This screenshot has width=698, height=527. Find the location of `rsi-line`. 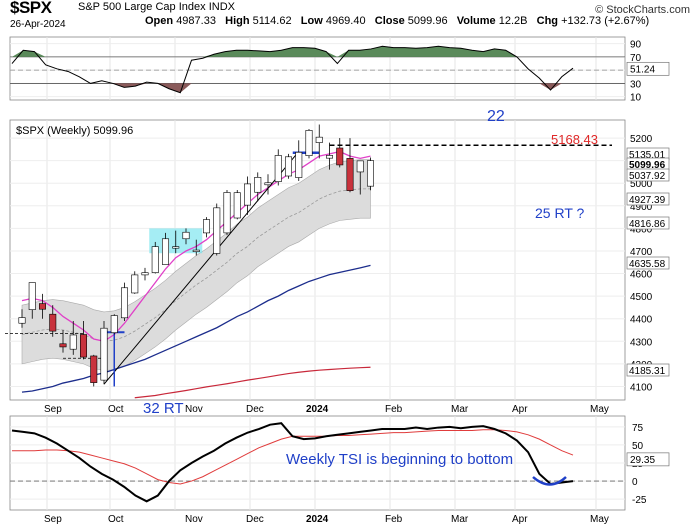

rsi-line is located at coordinates (292, 69).